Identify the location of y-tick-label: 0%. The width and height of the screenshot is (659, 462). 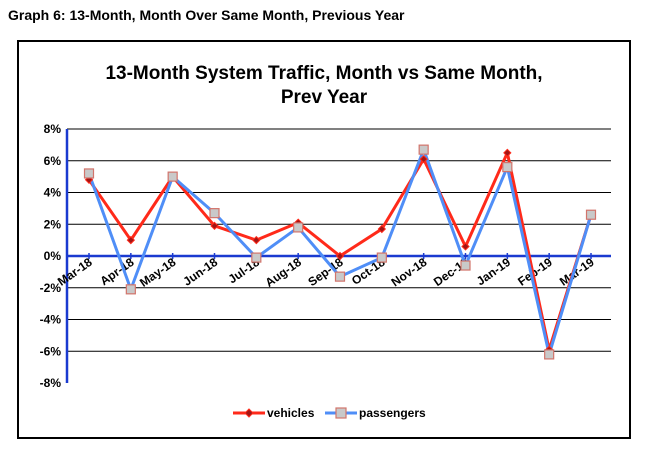
(53, 256).